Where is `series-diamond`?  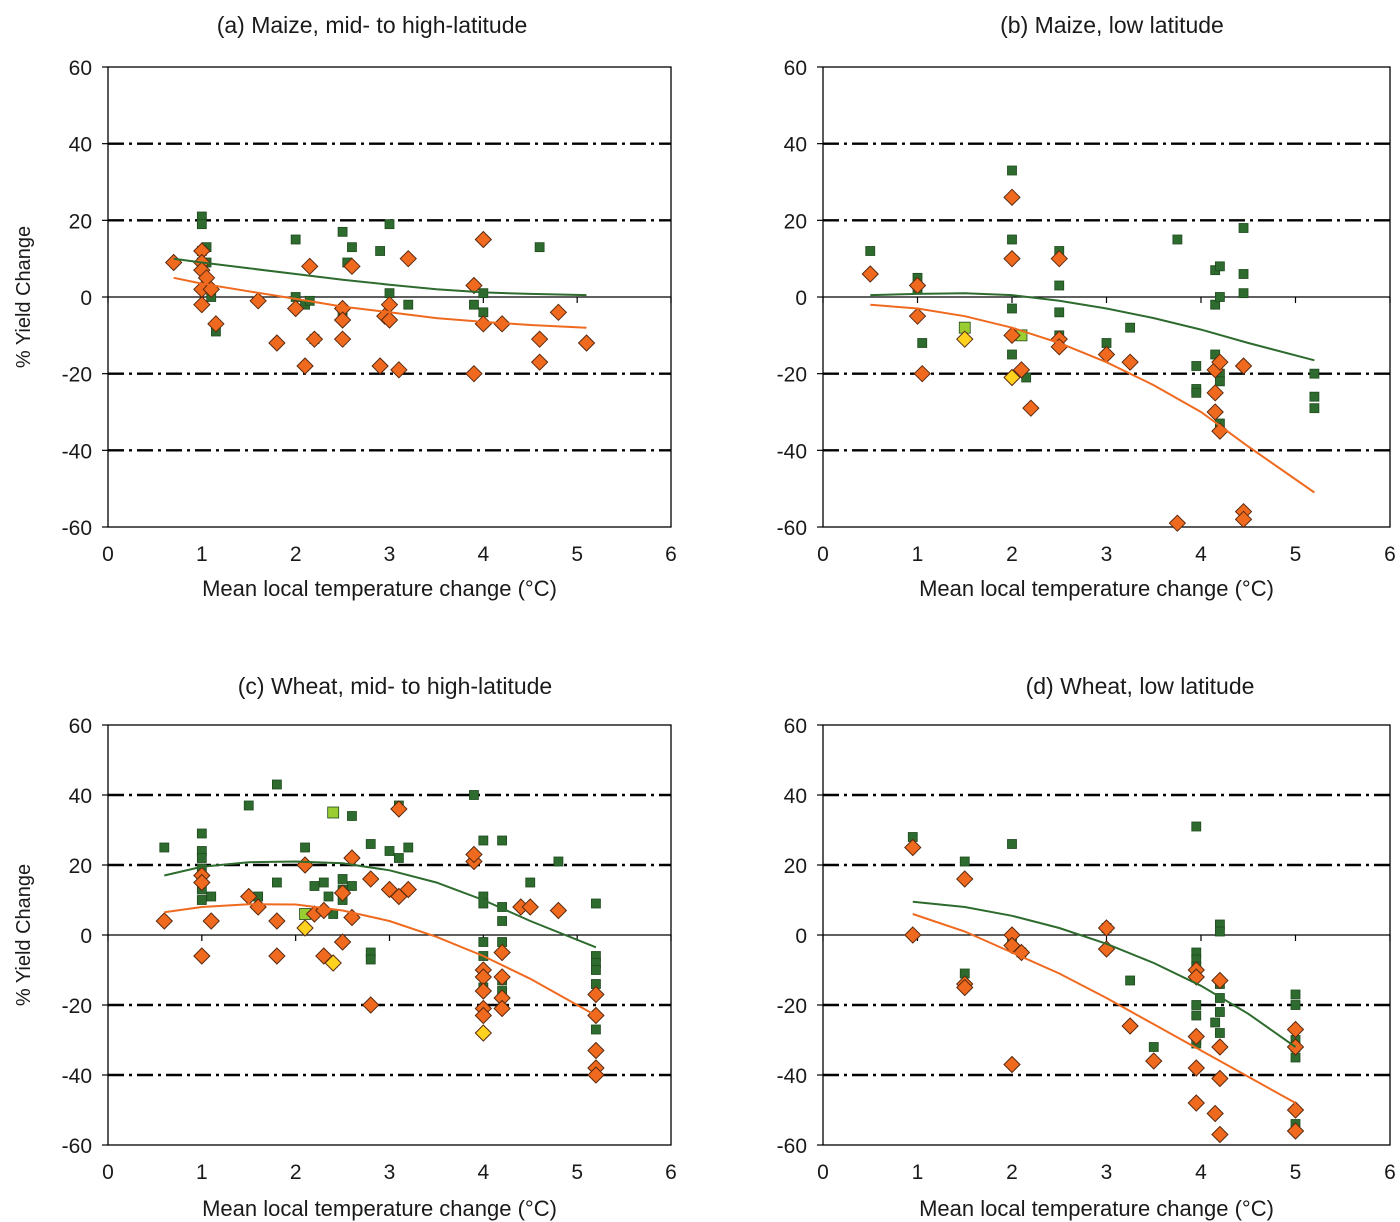
series-diamond is located at coordinates (1104, 991).